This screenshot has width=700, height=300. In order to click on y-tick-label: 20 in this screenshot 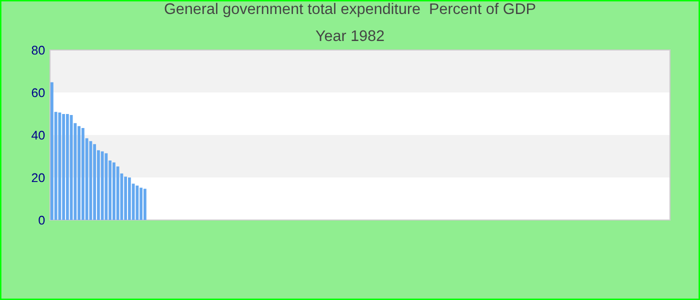, I will do `click(38, 177)`.